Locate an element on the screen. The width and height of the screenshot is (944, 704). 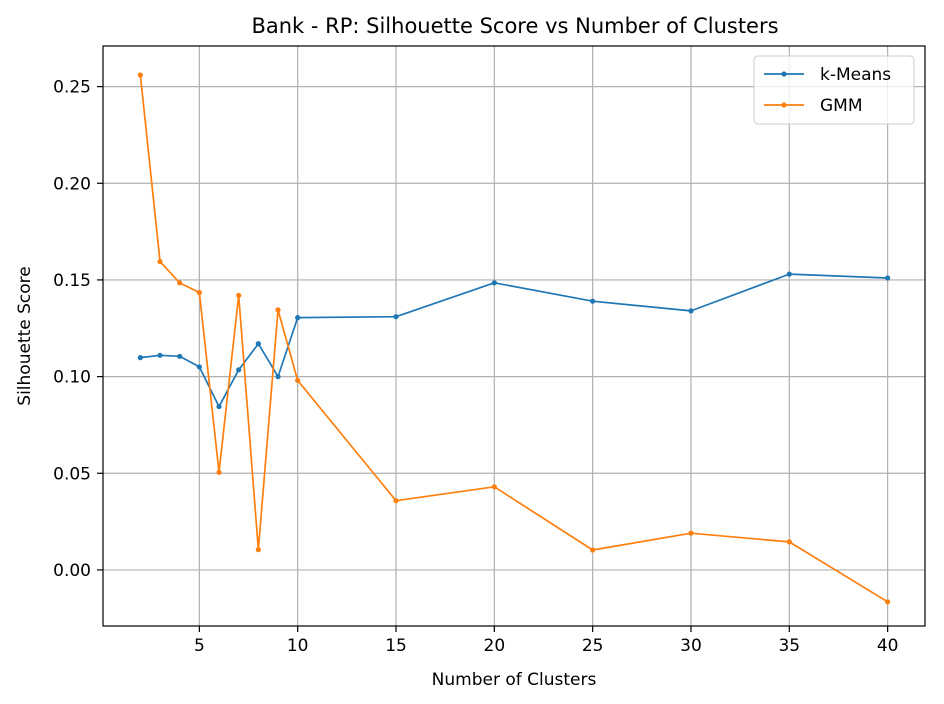
x-ticks-layer: 5 10 15 20 25 30 35 40 is located at coordinates (546, 641).